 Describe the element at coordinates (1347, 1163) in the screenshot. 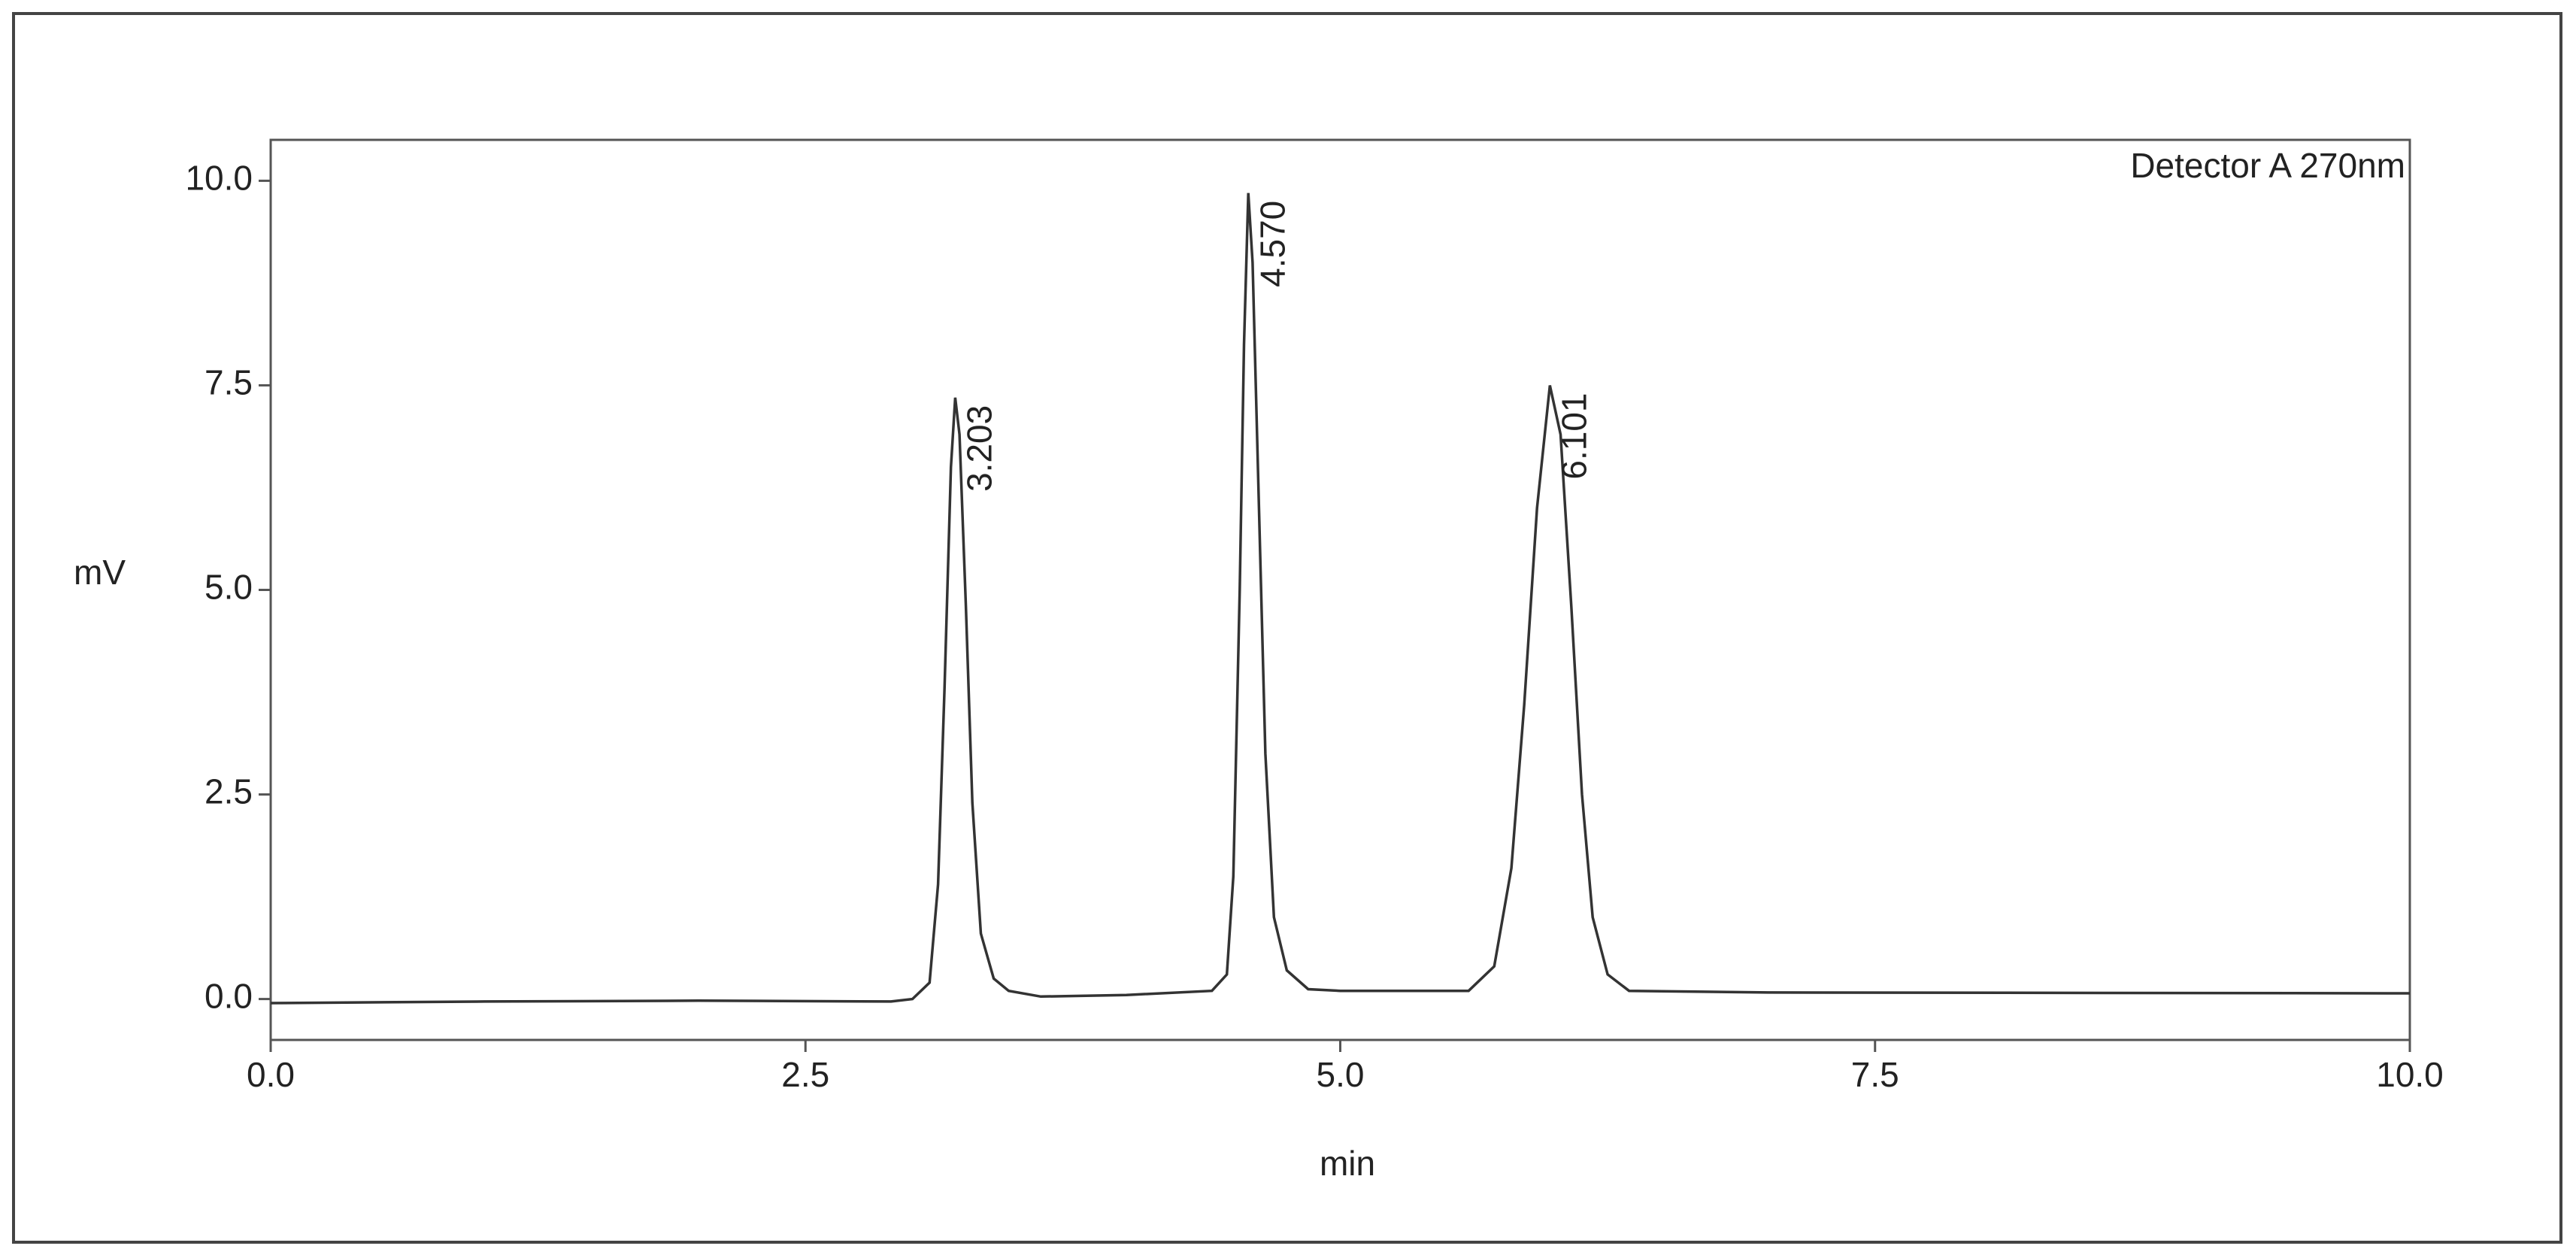

I see `x-axis-label: min` at that location.